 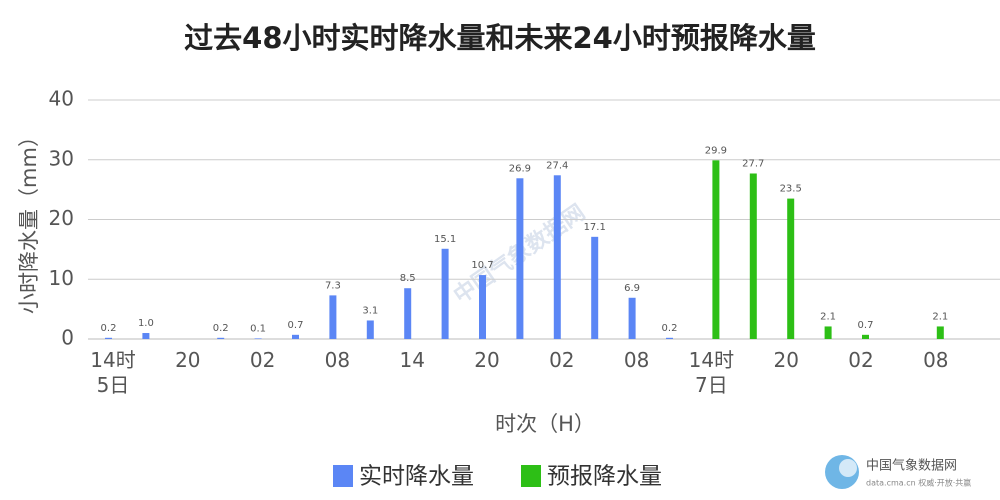 What do you see at coordinates (557, 165) in the screenshot?
I see `value-label: 27.4` at bounding box center [557, 165].